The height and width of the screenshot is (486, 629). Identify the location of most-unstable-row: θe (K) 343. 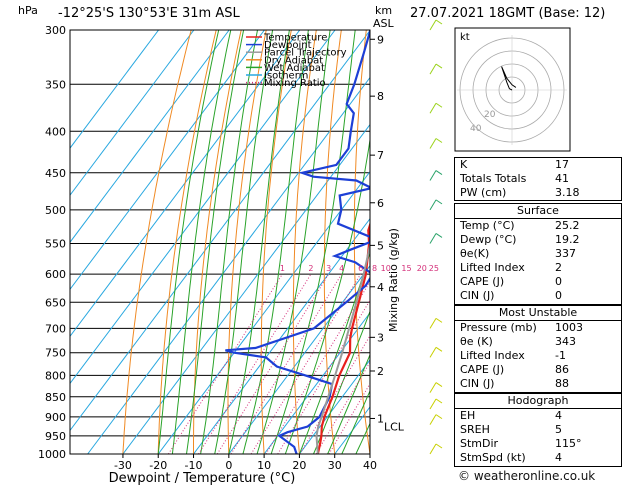
(538, 342).